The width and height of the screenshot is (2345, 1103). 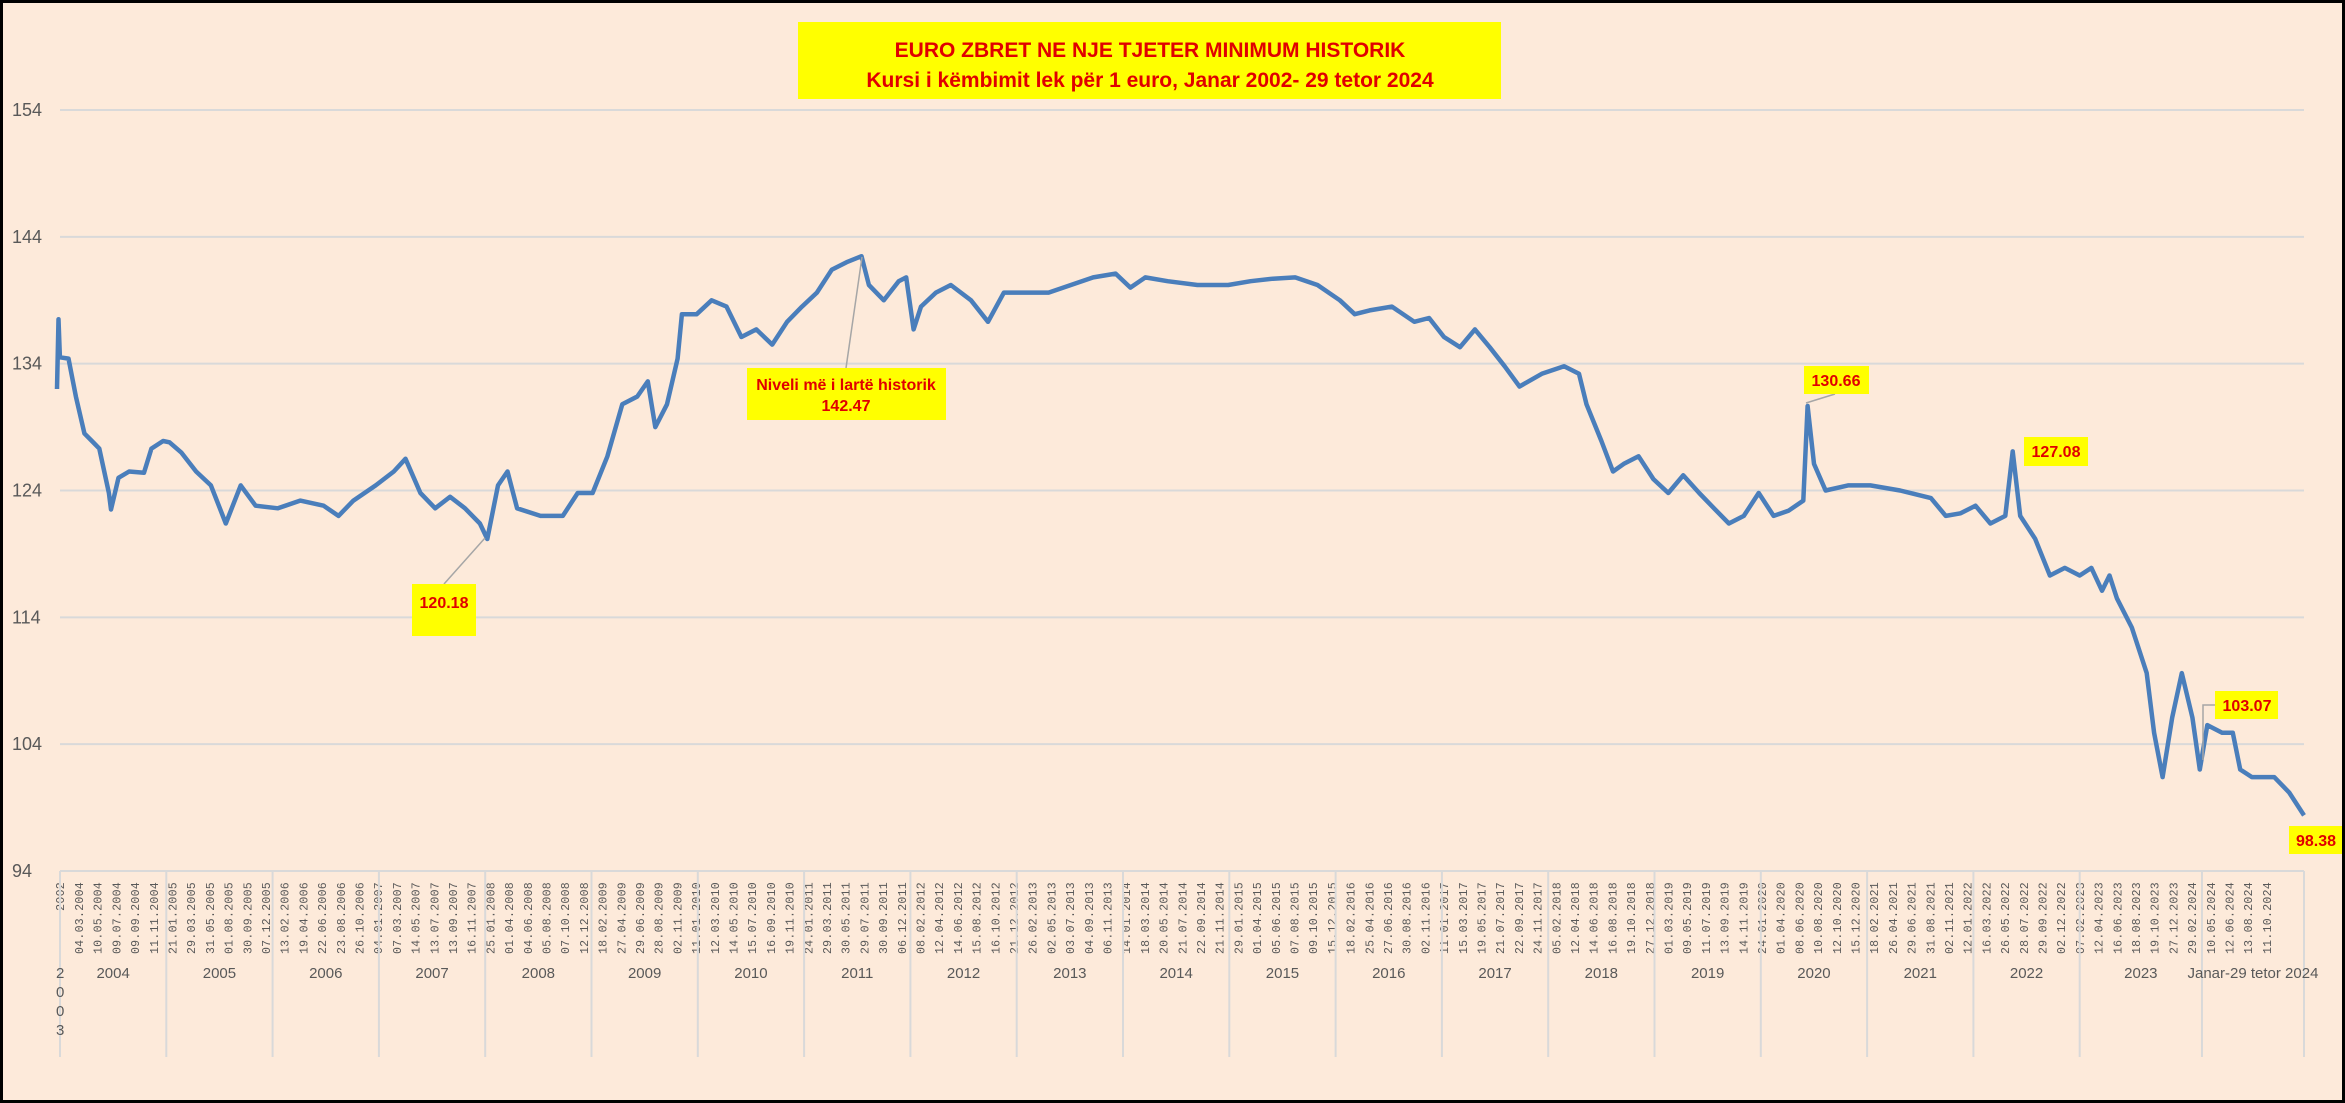 What do you see at coordinates (22, 871) in the screenshot?
I see `y-tick-label: 94` at bounding box center [22, 871].